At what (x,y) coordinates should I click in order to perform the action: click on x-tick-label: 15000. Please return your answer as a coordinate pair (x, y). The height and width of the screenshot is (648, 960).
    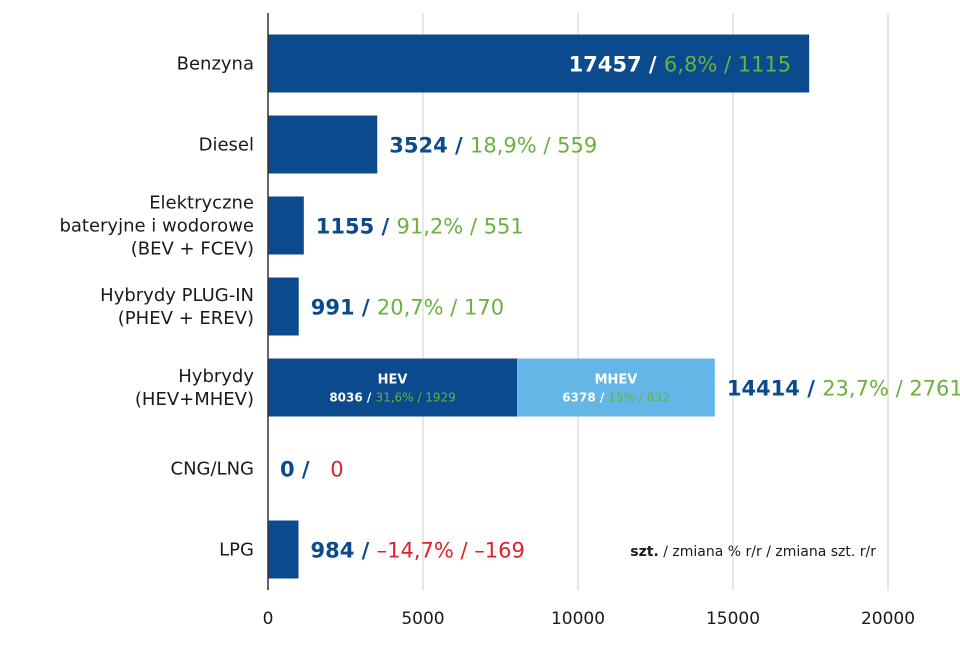
    Looking at the image, I should click on (733, 619).